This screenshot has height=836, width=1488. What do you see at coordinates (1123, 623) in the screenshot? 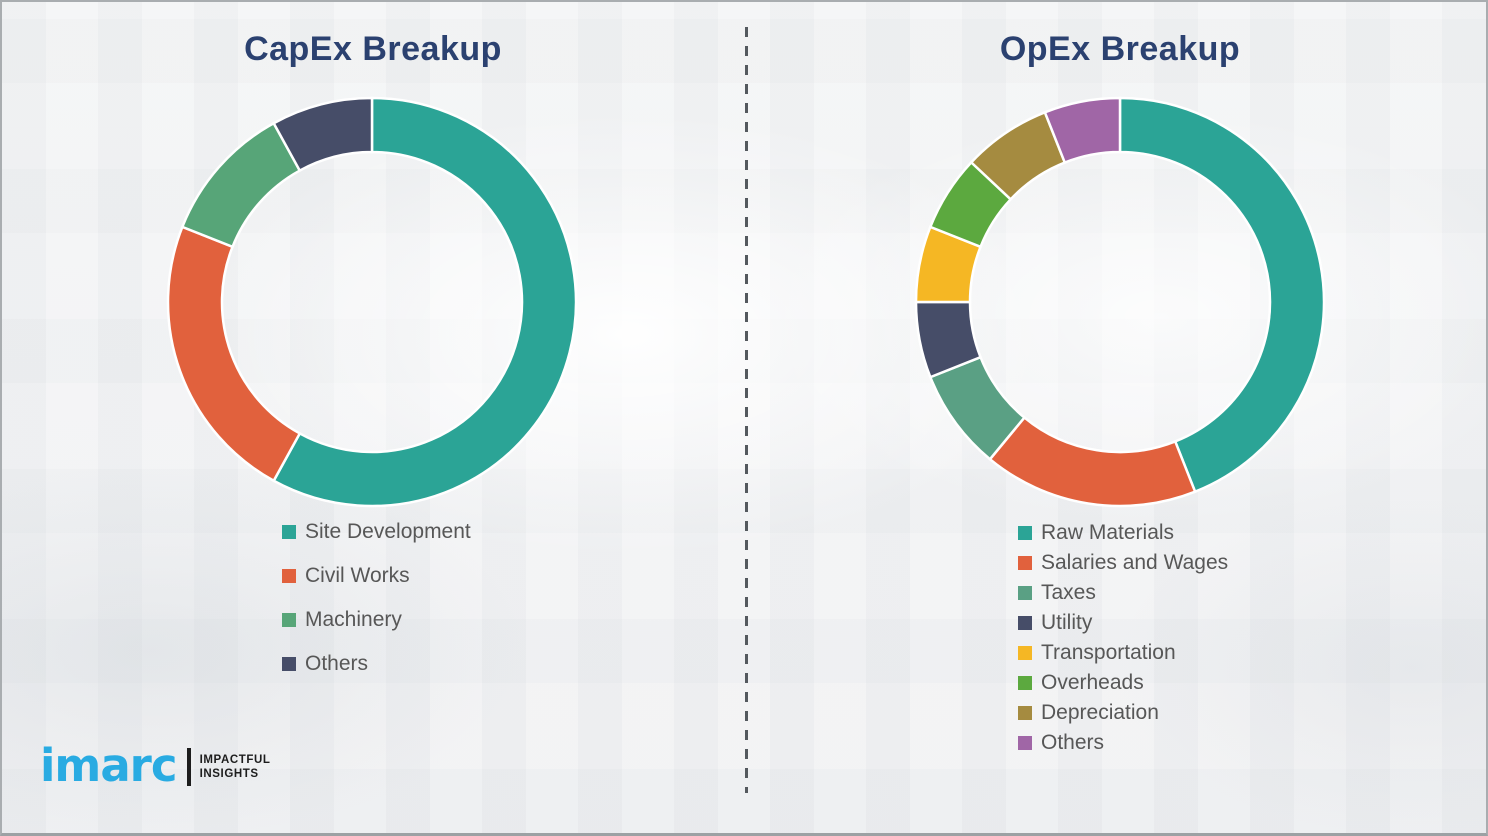
I see `legend-item: Utility` at bounding box center [1123, 623].